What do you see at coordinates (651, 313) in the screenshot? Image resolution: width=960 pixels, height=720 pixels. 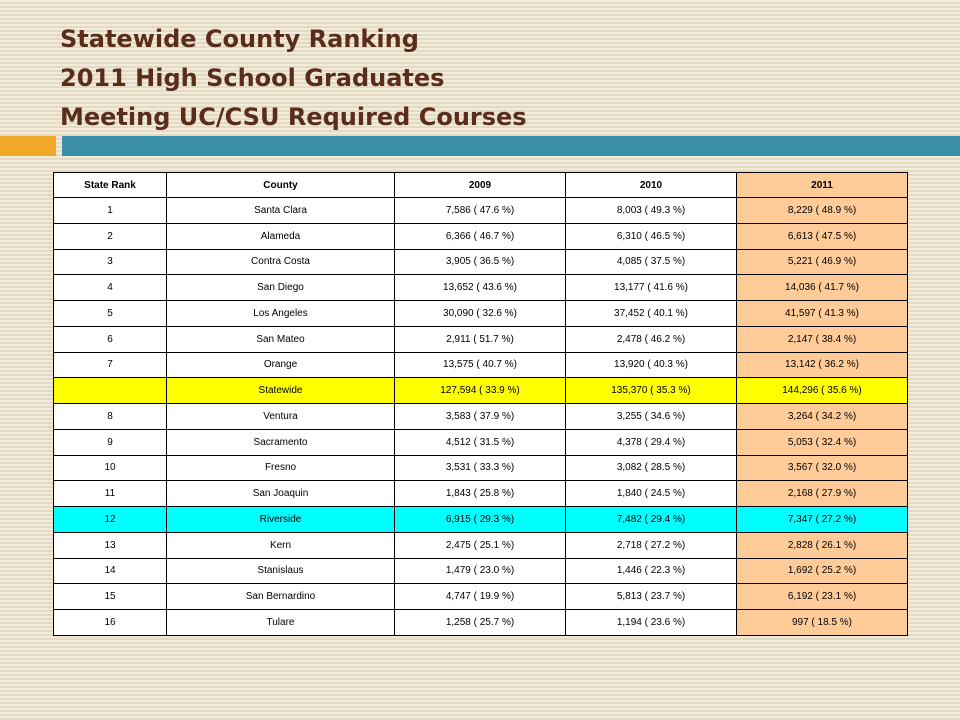 I see `cell-2010: 37,452 ( 40.1 %)` at bounding box center [651, 313].